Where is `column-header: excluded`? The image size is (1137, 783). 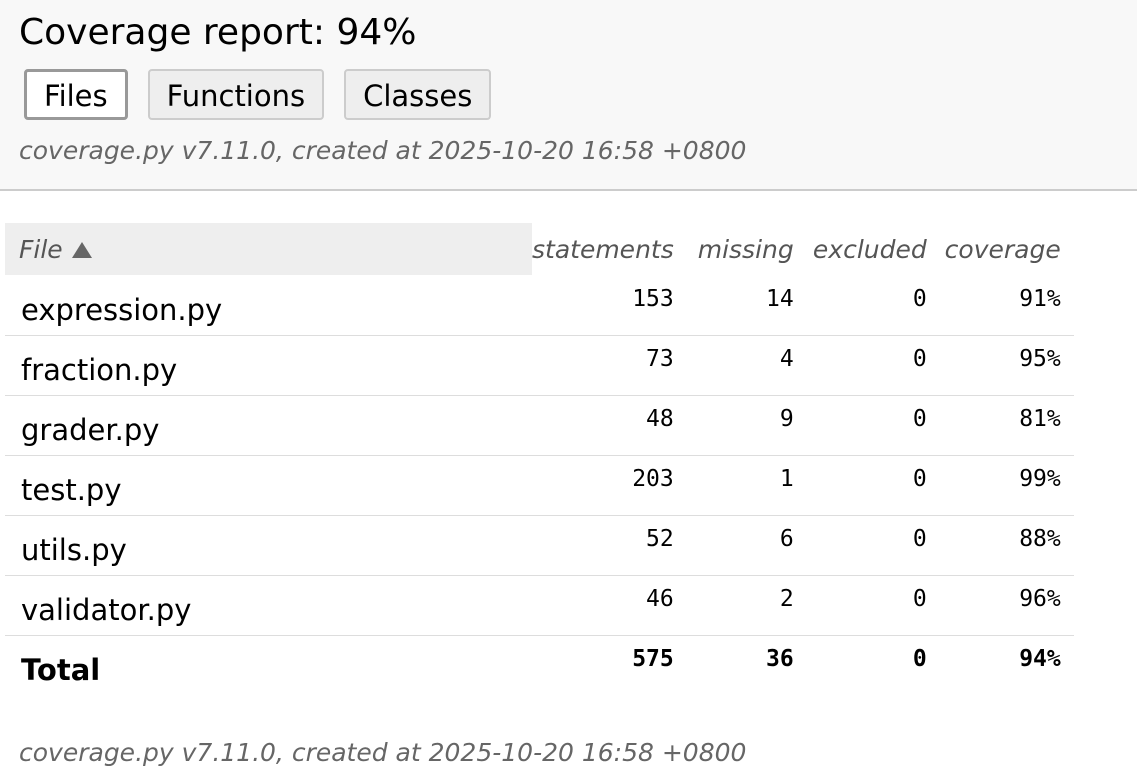
column-header: excluded is located at coordinates (869, 249).